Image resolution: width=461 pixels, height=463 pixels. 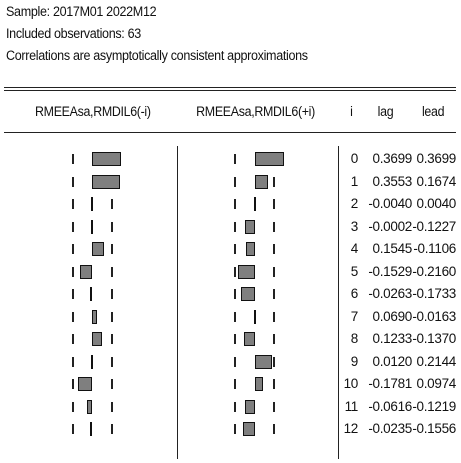 I want to click on lead-value: -0.1227, so click(x=434, y=226).